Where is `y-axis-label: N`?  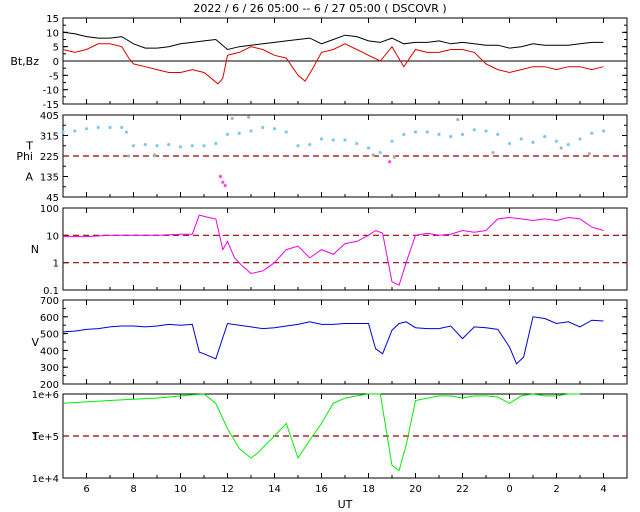
y-axis-label: N is located at coordinates (35, 249).